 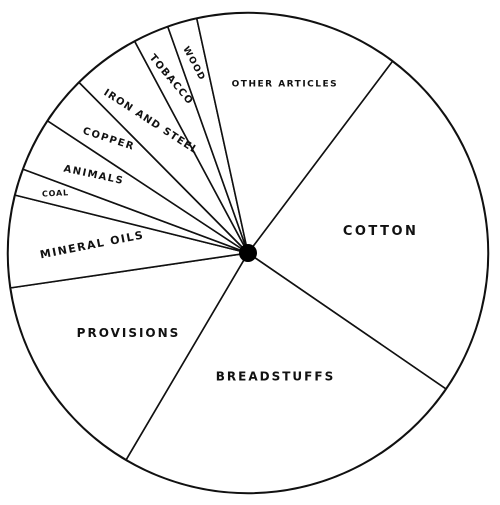 What do you see at coordinates (381, 231) in the screenshot?
I see `label-cotton: COTTON` at bounding box center [381, 231].